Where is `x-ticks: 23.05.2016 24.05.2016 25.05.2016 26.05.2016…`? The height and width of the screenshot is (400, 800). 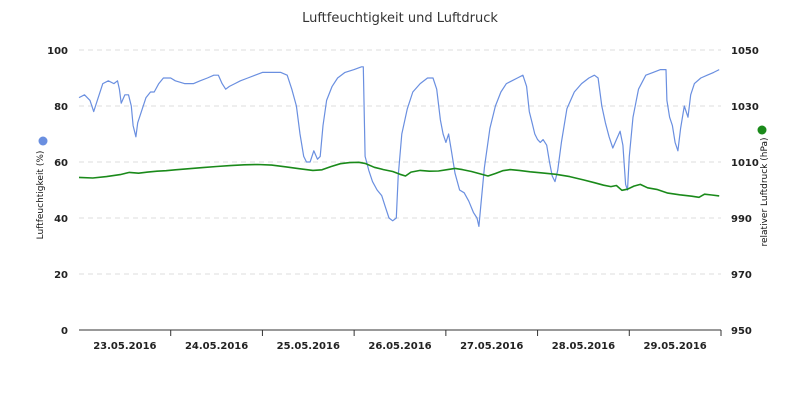 x-ticks: 23.05.2016 24.05.2016 25.05.2016 26.05.2016… is located at coordinates (407, 341).